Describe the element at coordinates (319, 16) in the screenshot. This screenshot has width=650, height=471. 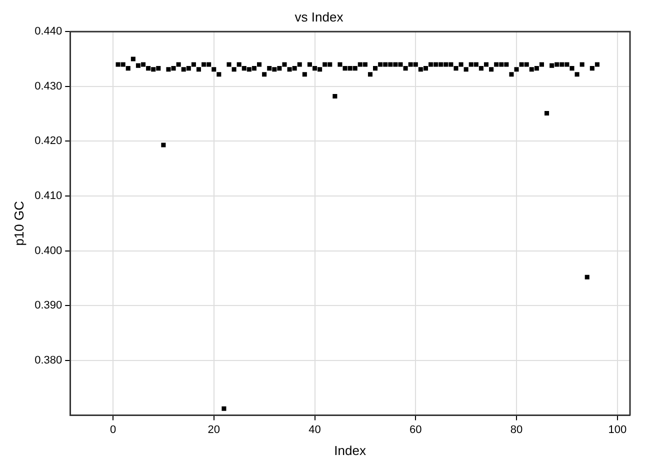
I see `chart-title: vs Index` at that location.